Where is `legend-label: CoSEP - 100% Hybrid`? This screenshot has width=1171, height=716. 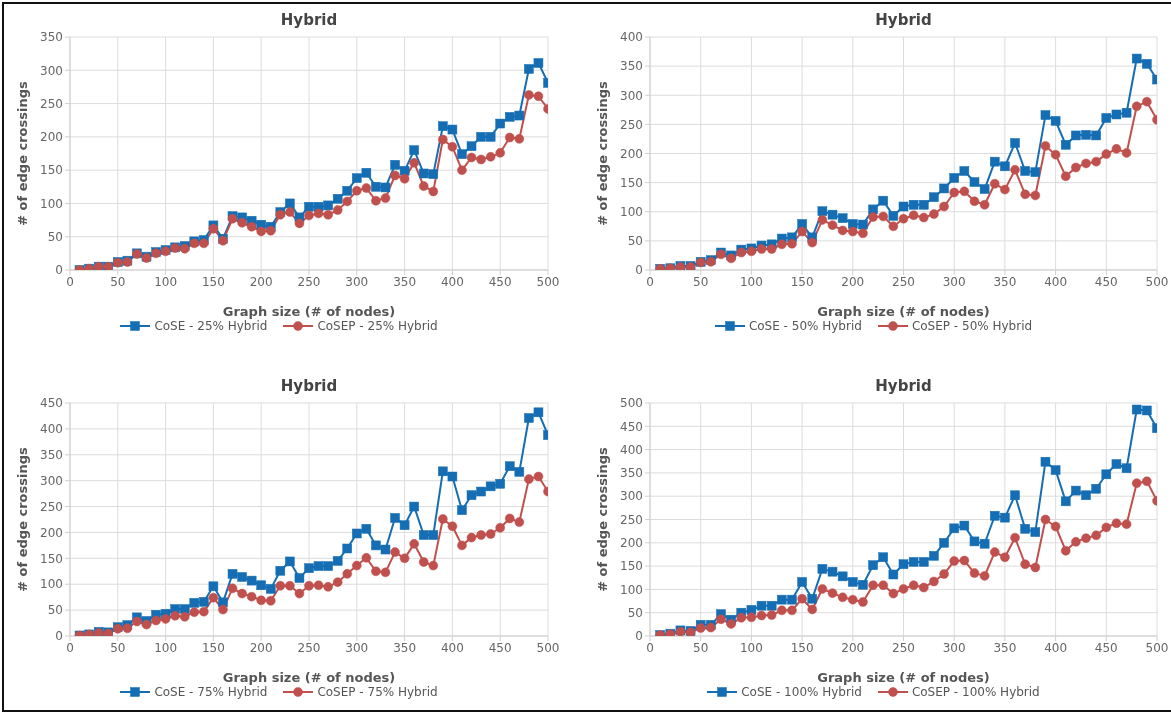 legend-label: CoSEP - 100% Hybrid is located at coordinates (975, 692).